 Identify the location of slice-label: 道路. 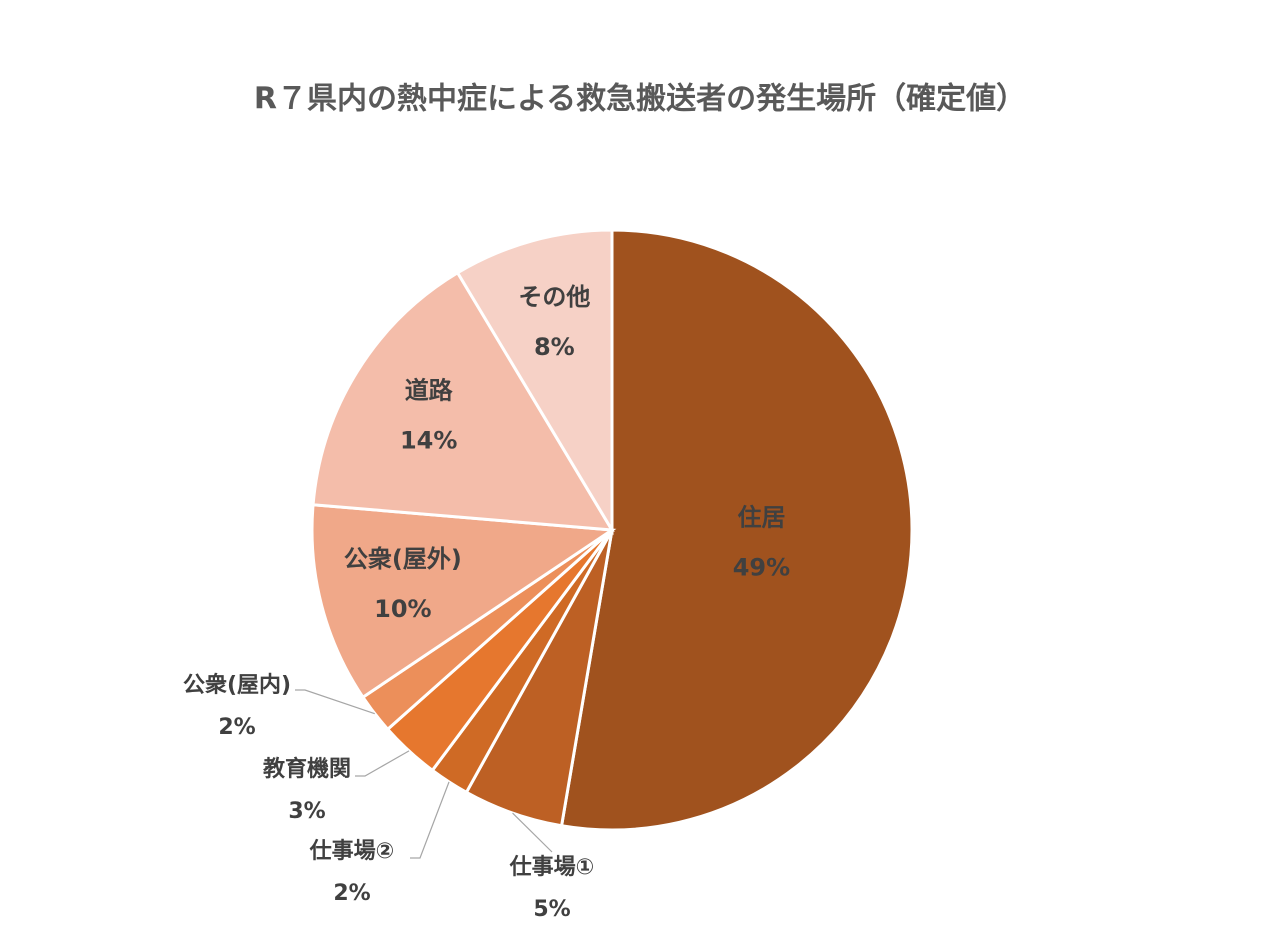
(429, 391).